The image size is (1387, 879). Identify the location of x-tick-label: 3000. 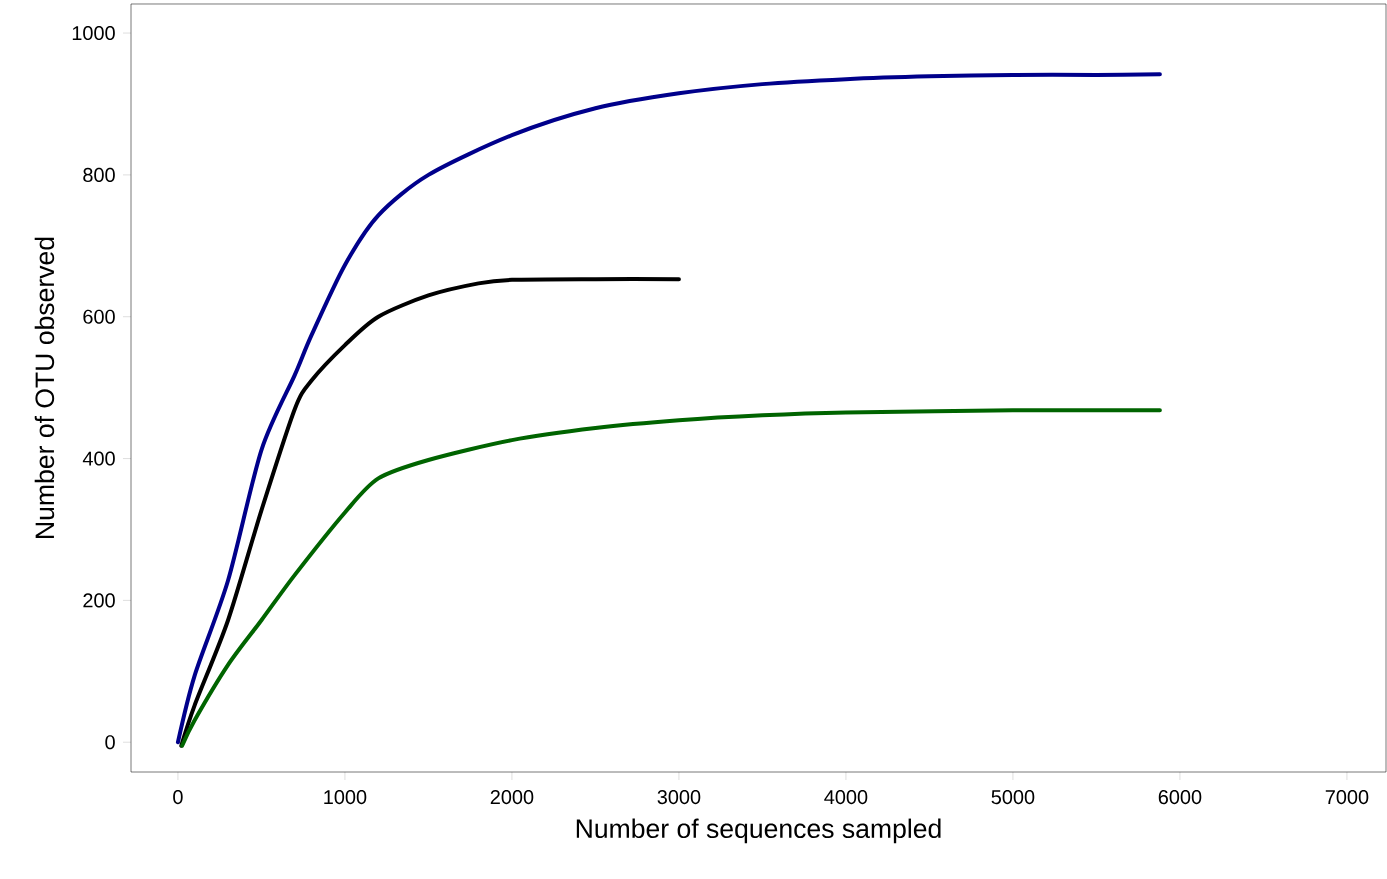
(679, 797).